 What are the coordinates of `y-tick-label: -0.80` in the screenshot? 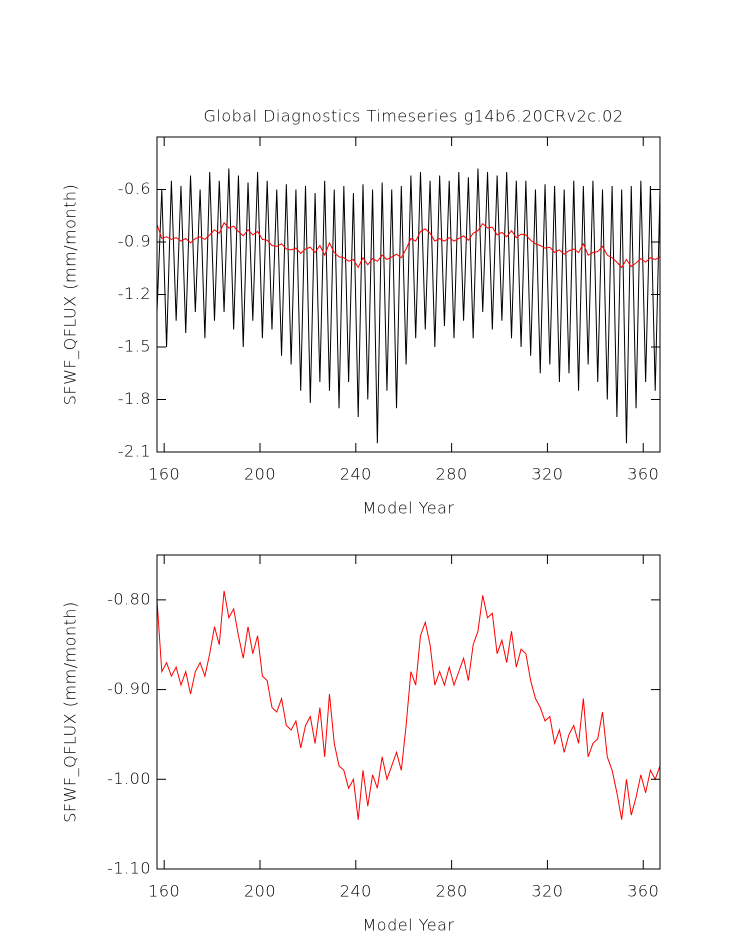 It's located at (129, 598).